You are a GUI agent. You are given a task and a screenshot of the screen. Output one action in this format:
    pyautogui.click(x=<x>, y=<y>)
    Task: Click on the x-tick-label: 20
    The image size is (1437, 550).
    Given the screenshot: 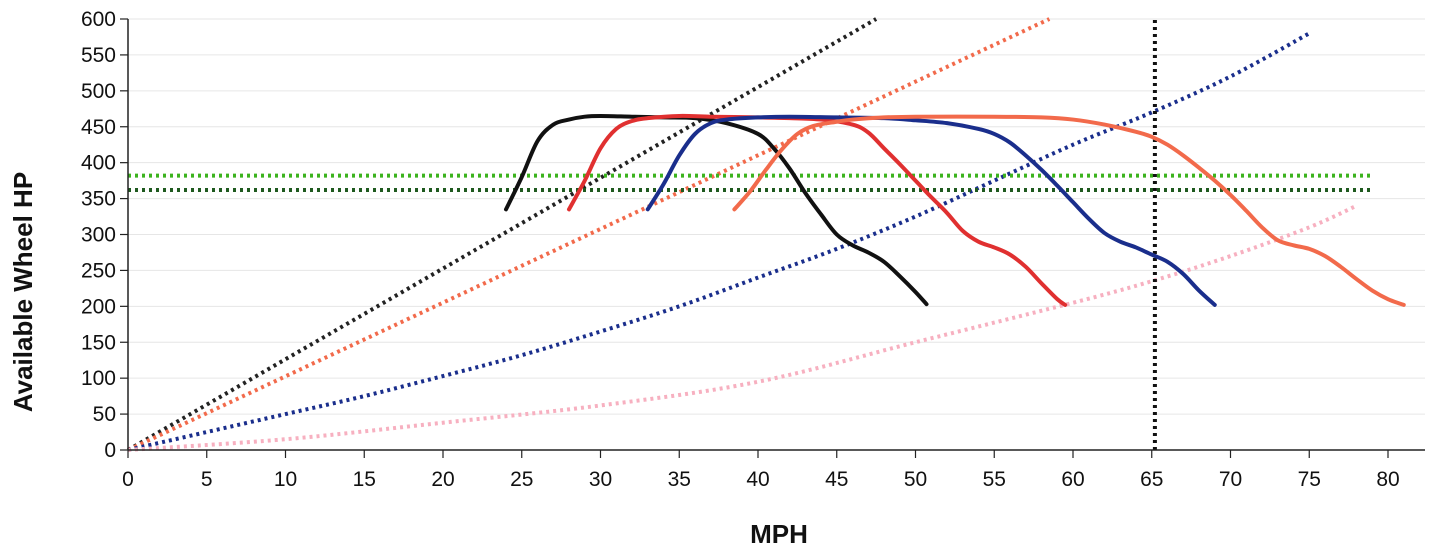 What is the action you would take?
    pyautogui.click(x=442, y=479)
    